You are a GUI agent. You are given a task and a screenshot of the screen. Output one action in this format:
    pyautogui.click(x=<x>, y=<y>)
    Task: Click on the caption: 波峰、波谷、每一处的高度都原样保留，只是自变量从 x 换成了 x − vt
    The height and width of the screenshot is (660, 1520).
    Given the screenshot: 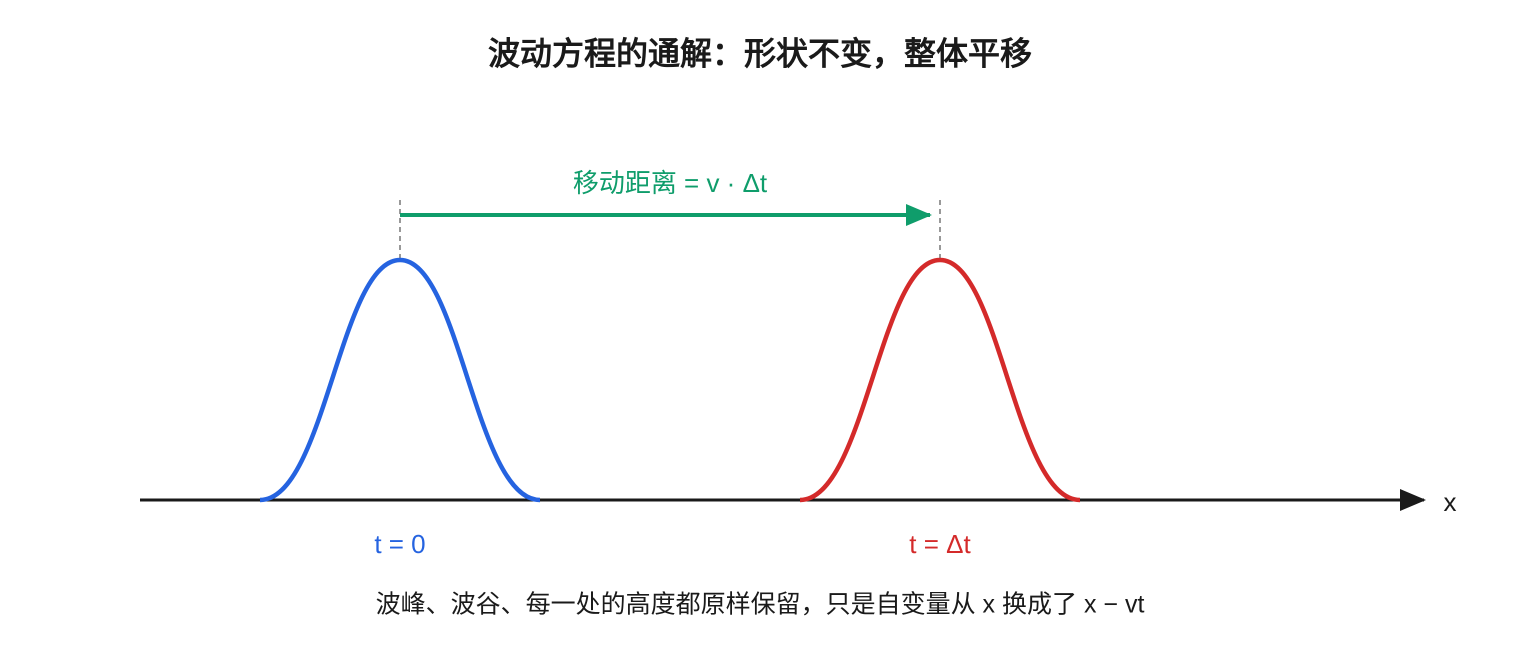 What is the action you would take?
    pyautogui.click(x=760, y=605)
    